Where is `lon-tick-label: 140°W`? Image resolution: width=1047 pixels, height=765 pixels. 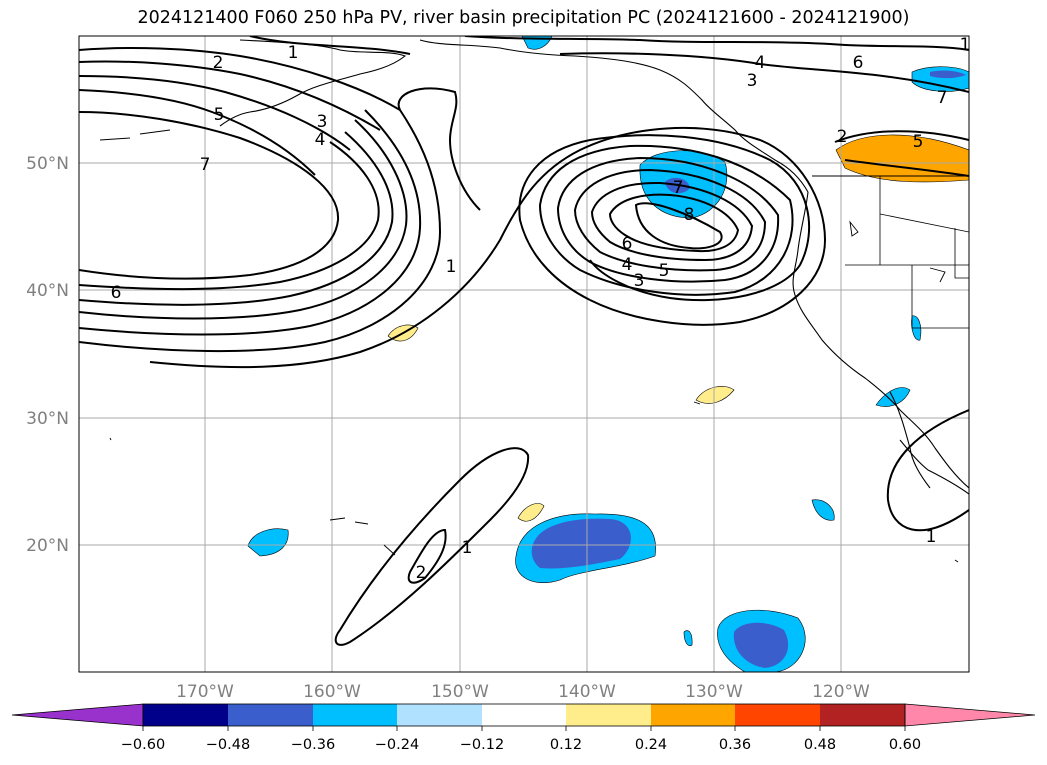
lon-tick-label: 140°W is located at coordinates (587, 692).